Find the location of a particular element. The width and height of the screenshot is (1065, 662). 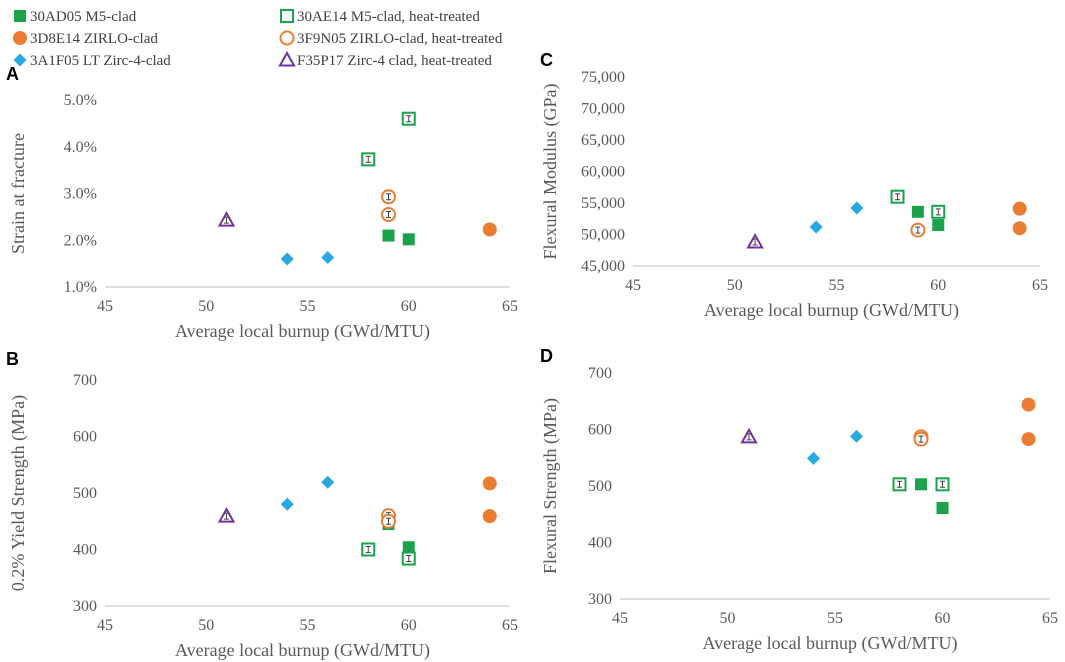

y-tick-label: 500 is located at coordinates (600, 486).